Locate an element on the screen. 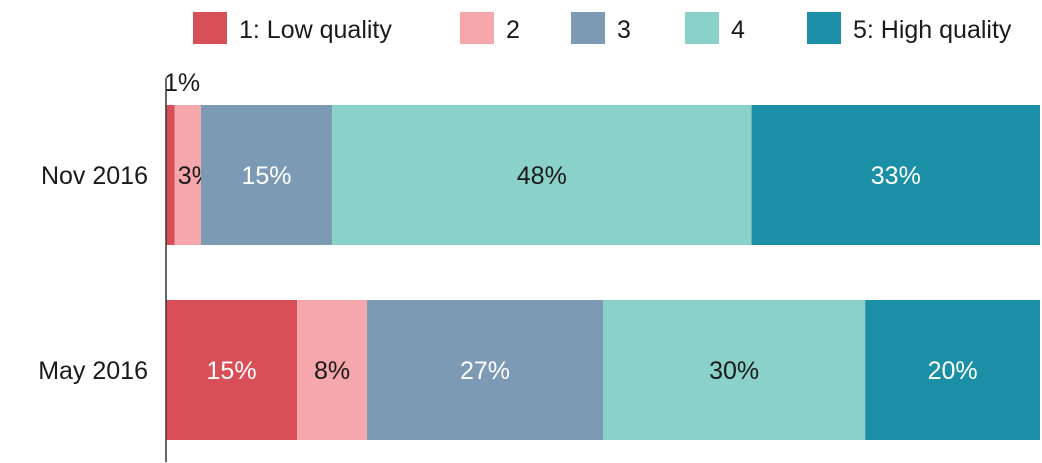 The image size is (1042, 463). legend-item-5-high-quality: 5: High quality is located at coordinates (909, 28).